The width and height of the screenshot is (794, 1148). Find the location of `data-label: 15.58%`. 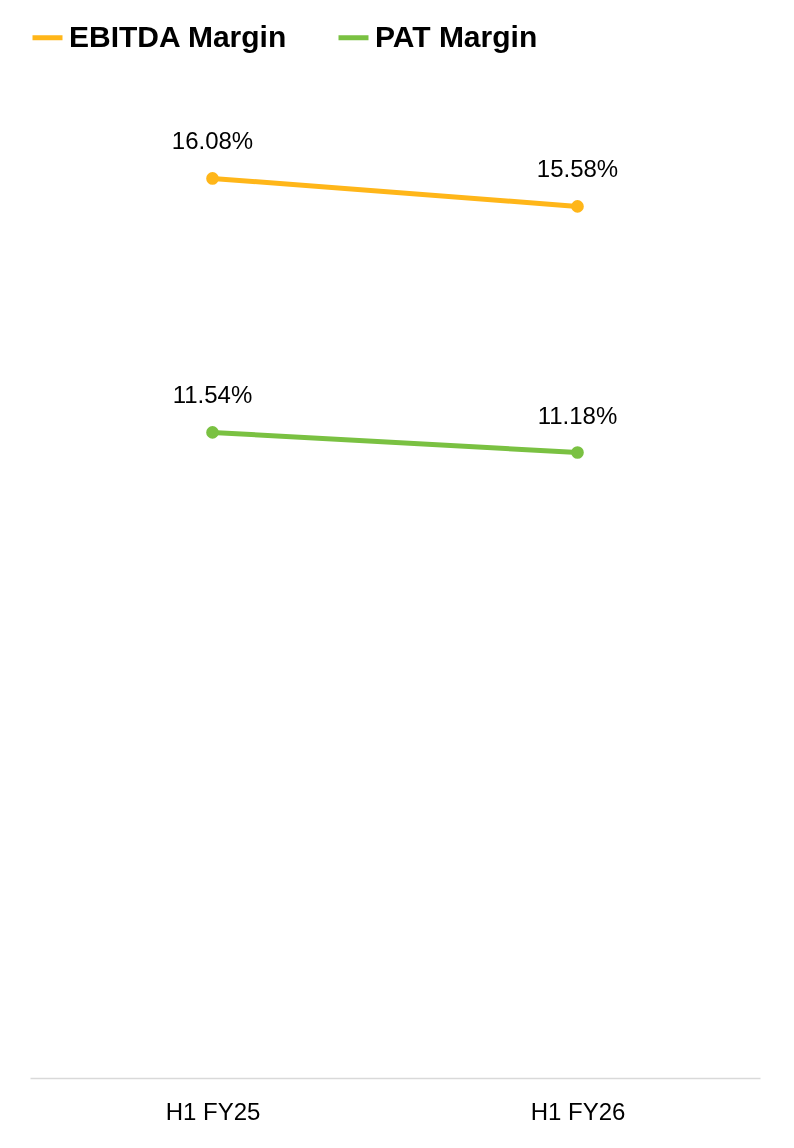

data-label: 15.58% is located at coordinates (577, 169).